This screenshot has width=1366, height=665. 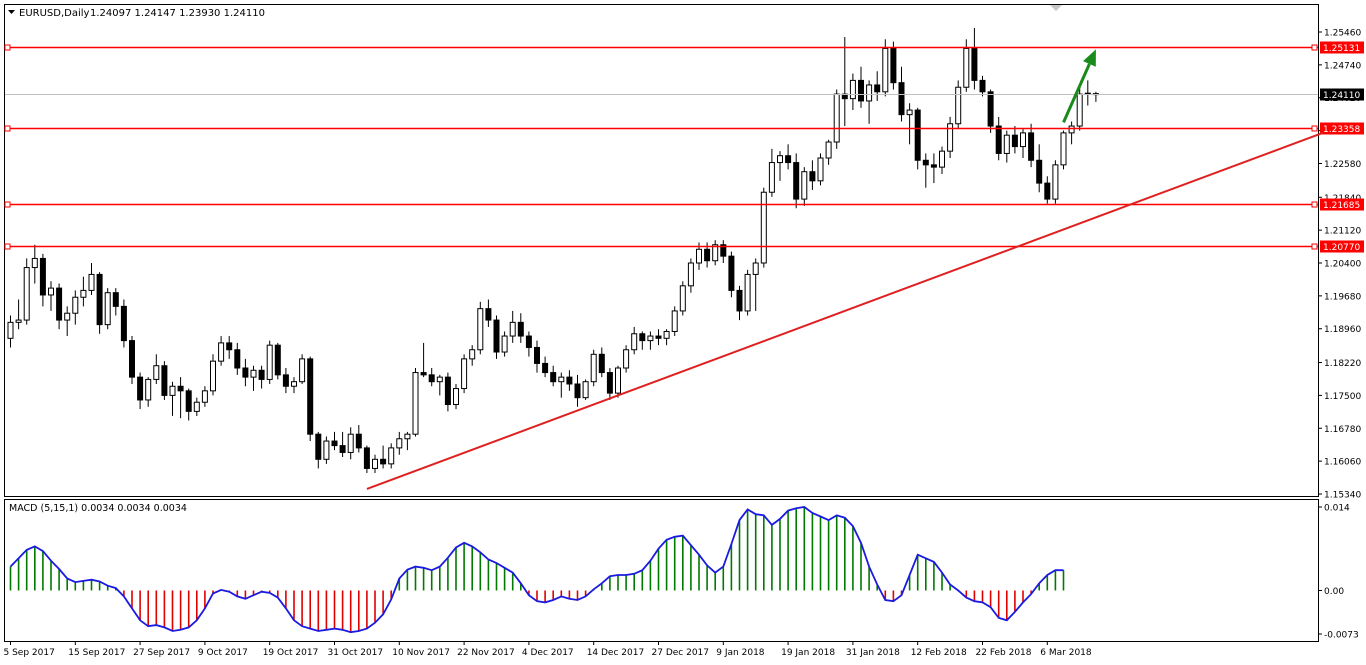 I want to click on level-price-tag-label: 1.20770, so click(x=1341, y=248).